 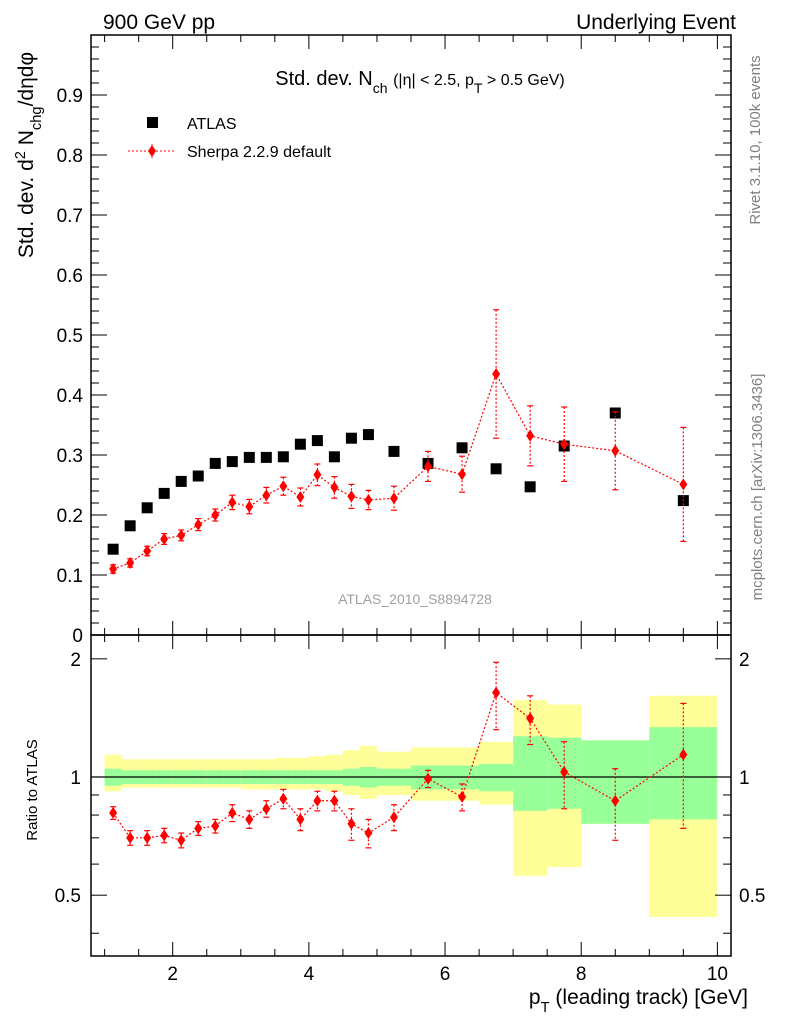 I want to click on rivet-label: Rivet 3.1.10, 100k events, so click(x=755, y=139).